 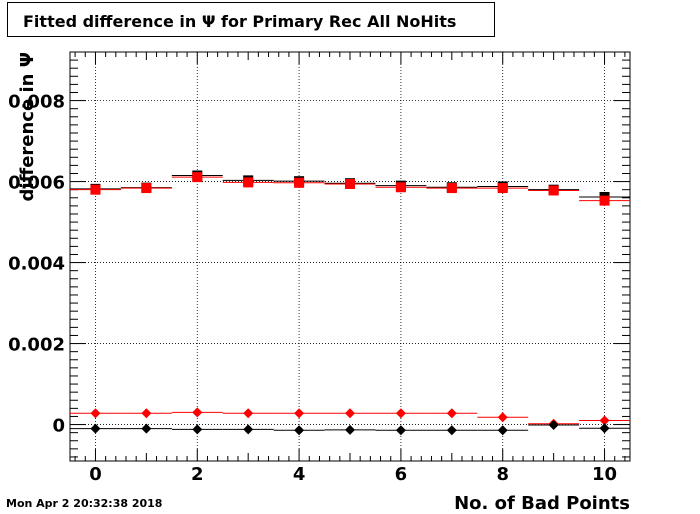 I want to click on y-tick-label: 0, so click(x=58, y=426).